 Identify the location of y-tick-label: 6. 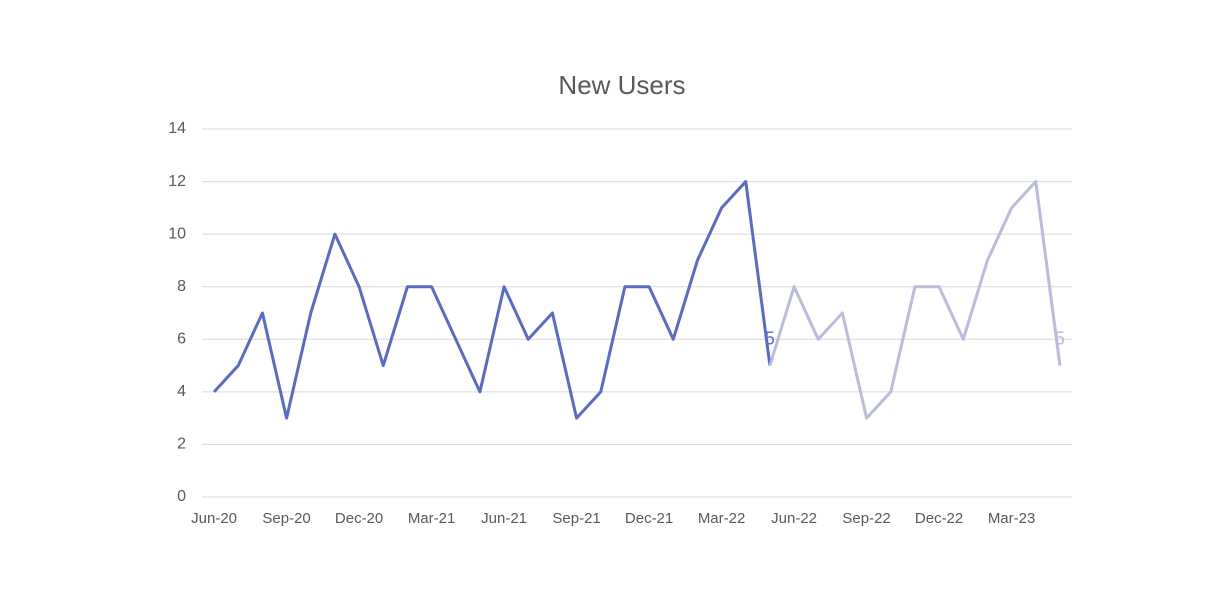
(181, 339).